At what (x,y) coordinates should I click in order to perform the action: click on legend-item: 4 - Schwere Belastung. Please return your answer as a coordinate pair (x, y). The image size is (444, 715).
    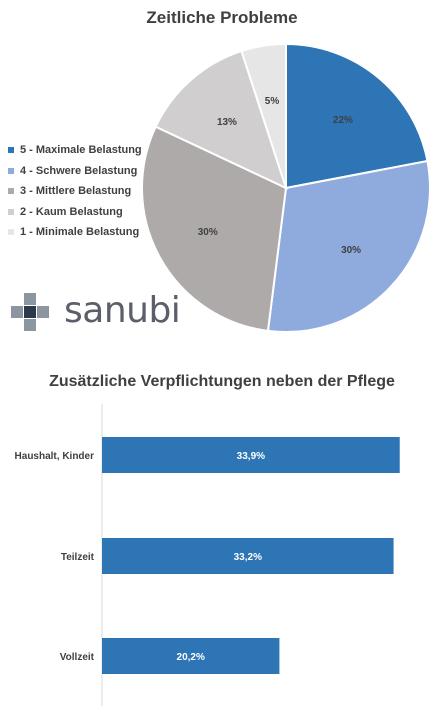
    Looking at the image, I should click on (75, 171).